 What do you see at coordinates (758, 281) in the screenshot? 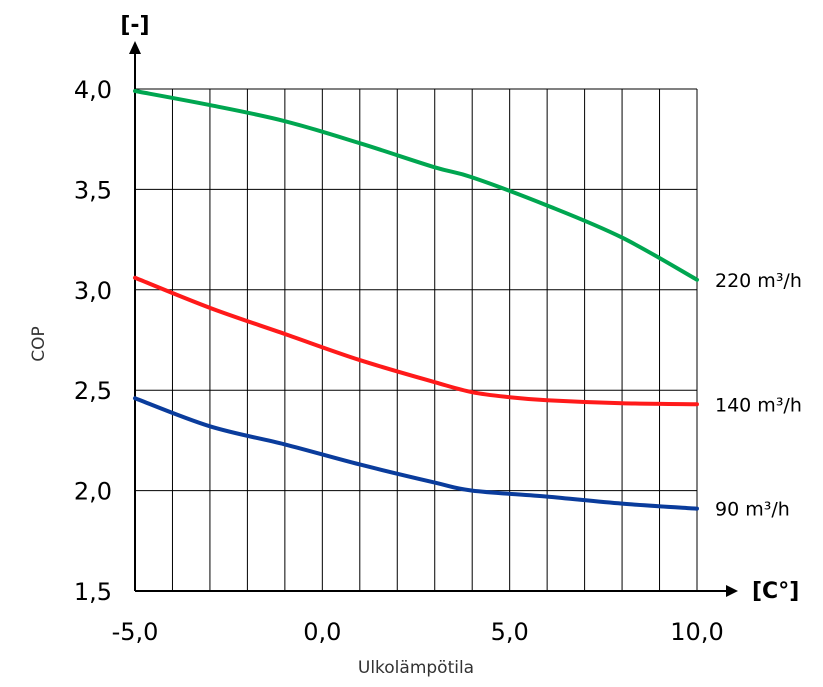
I see `series-label-0: 220 m³/h` at bounding box center [758, 281].